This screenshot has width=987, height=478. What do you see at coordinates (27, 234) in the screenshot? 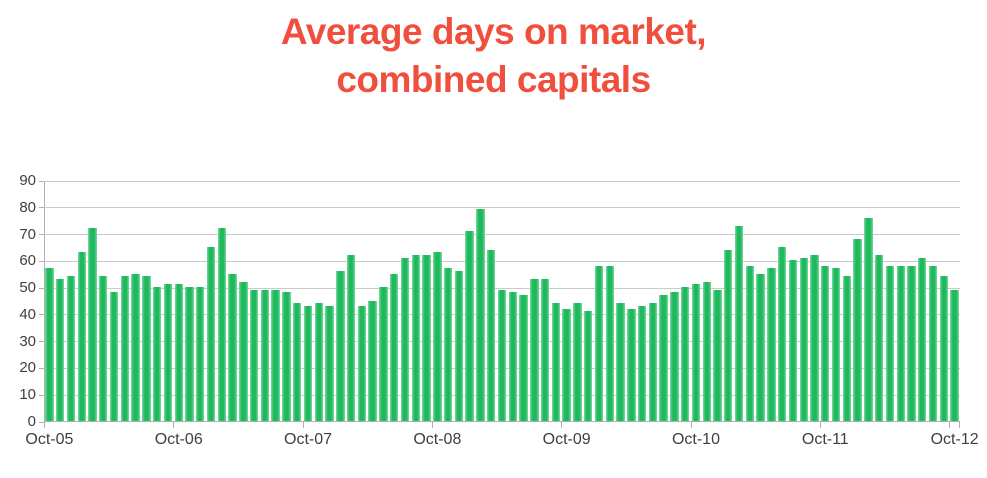
I see `y-axis-tick-label: 70` at bounding box center [27, 234].